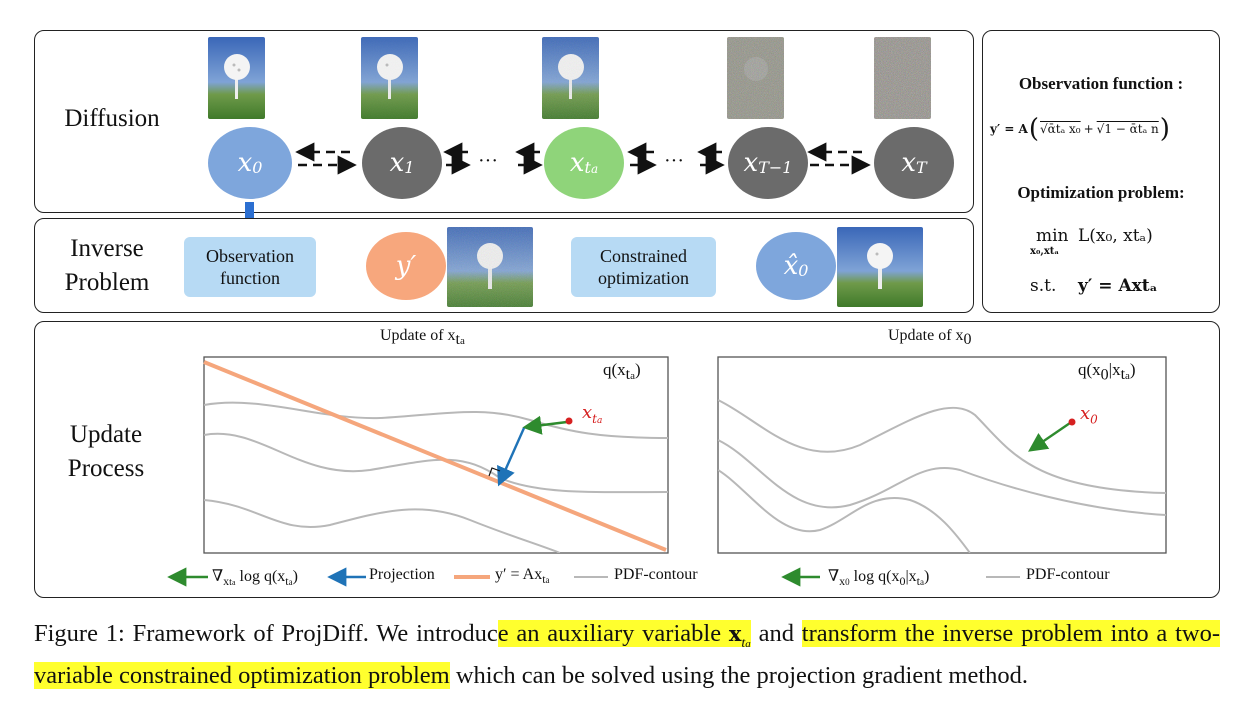 The width and height of the screenshot is (1252, 728). Describe the element at coordinates (643, 267) in the screenshot. I see `constrained-optimization-box: Constrained optimization` at that location.